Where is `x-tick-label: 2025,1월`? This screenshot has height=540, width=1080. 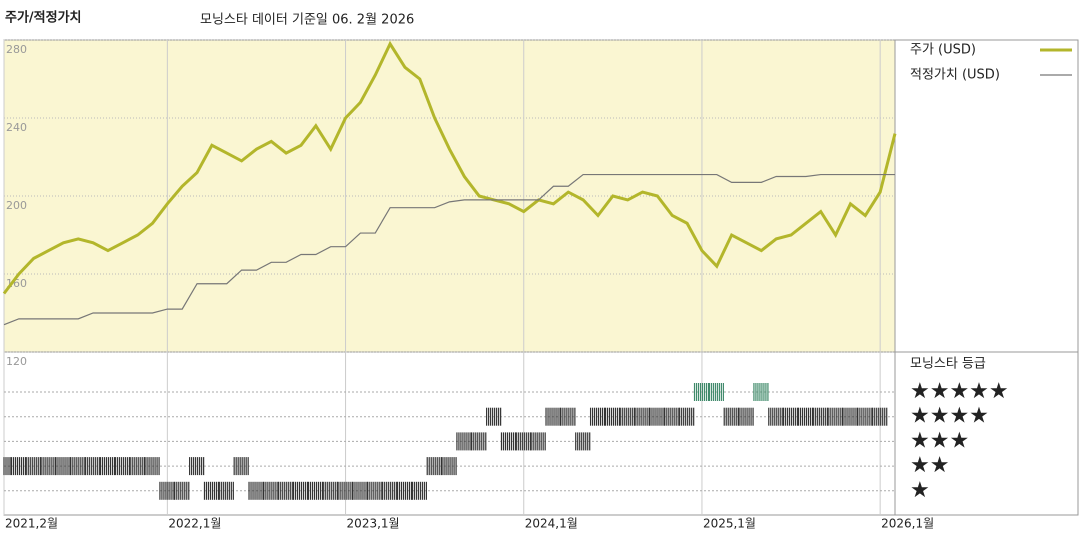 x-tick-label: 2025,1월 is located at coordinates (729, 524).